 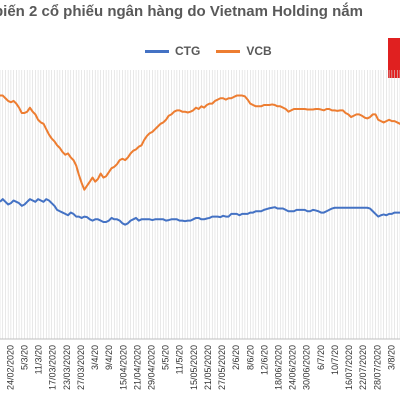 What do you see at coordinates (278, 367) in the screenshot?
I see `x-tick-label: 18/06/2020` at bounding box center [278, 367].